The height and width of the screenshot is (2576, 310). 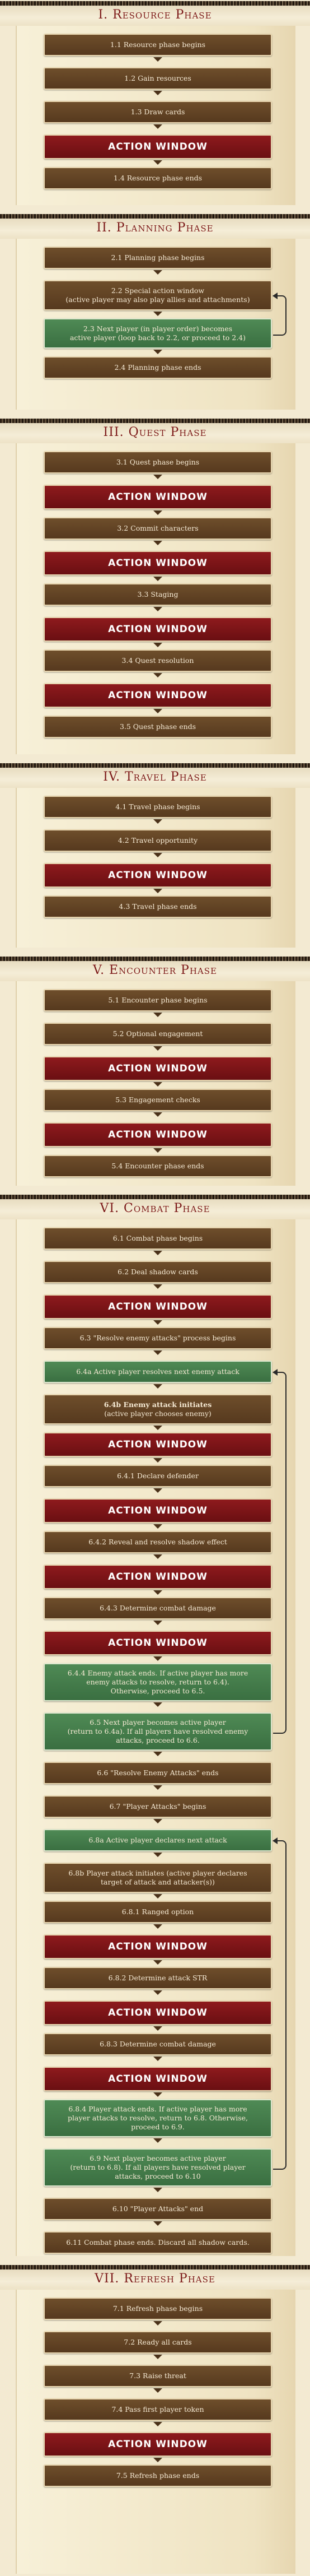 I want to click on phase-step: 4.2 Travel opportunity, so click(x=158, y=840).